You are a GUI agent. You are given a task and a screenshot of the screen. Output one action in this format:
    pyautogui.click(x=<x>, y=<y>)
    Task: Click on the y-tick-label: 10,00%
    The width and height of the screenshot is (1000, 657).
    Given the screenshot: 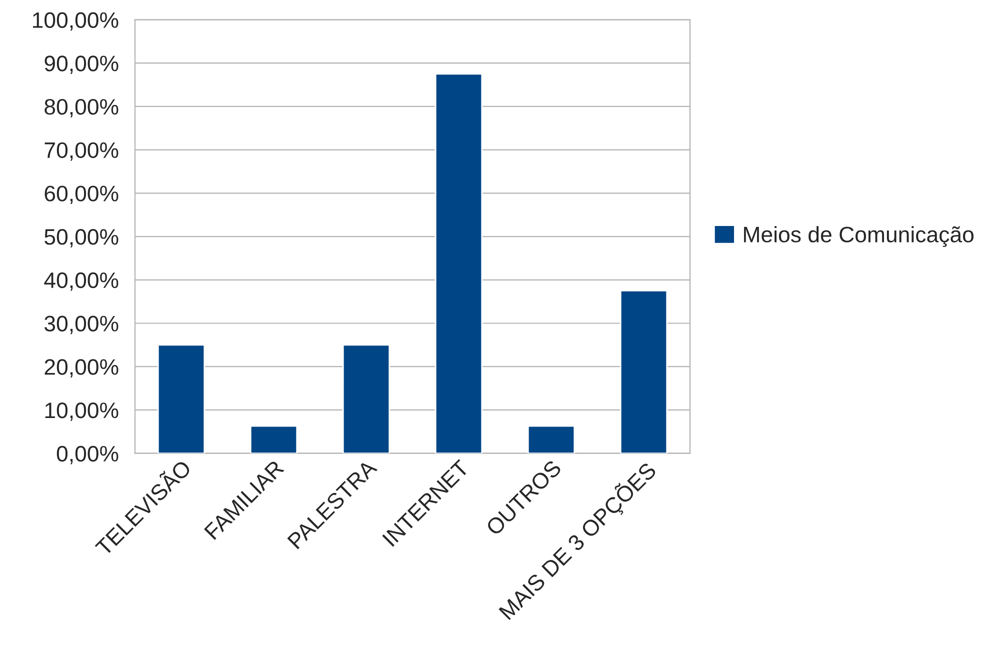 What is the action you would take?
    pyautogui.click(x=81, y=411)
    